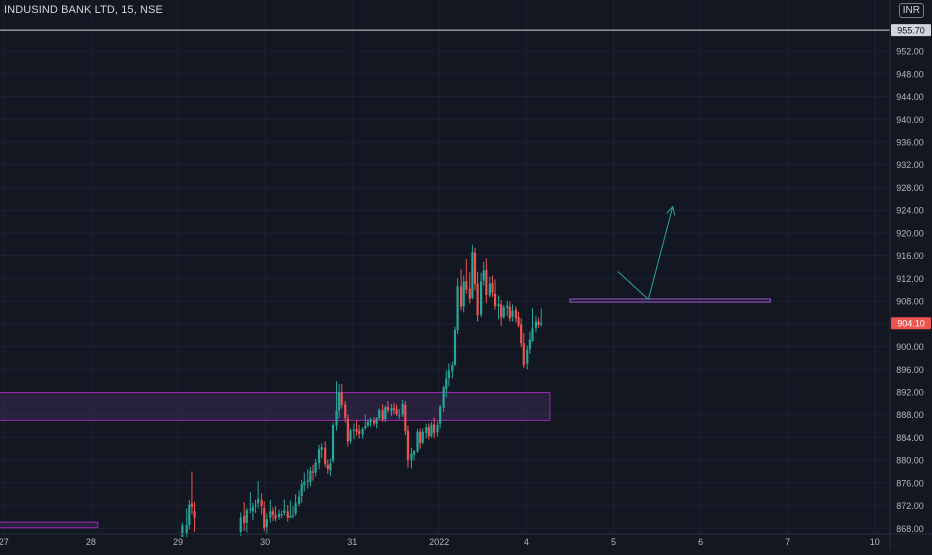 This screenshot has width=932, height=555. Describe the element at coordinates (911, 10) in the screenshot. I see `currency-badge: INR` at that location.